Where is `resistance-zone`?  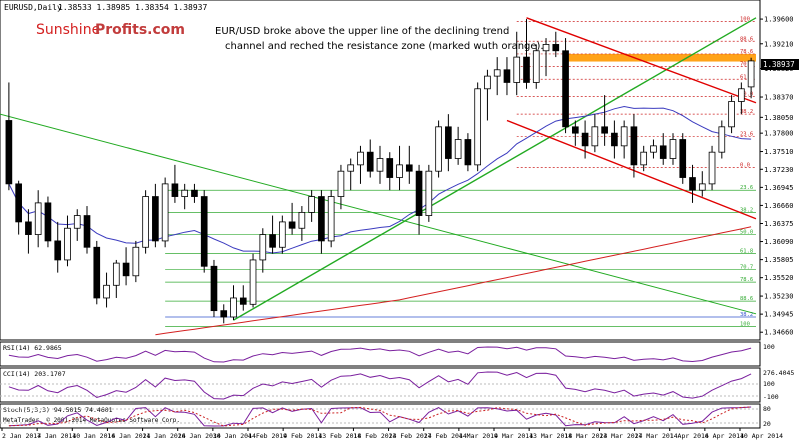 resistance-zone is located at coordinates (660, 57).